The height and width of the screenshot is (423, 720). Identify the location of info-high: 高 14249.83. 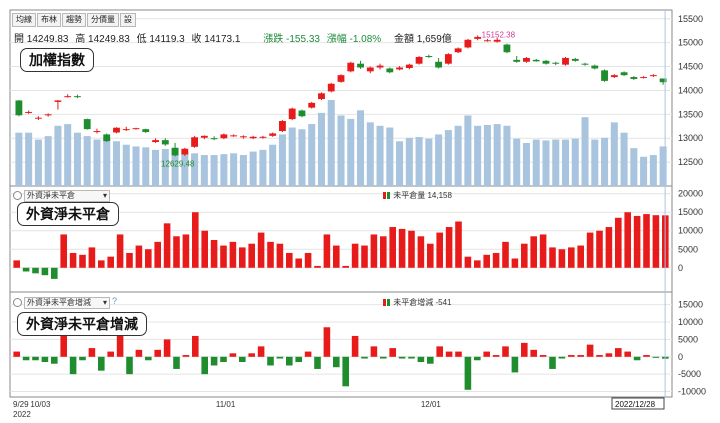
(102, 39).